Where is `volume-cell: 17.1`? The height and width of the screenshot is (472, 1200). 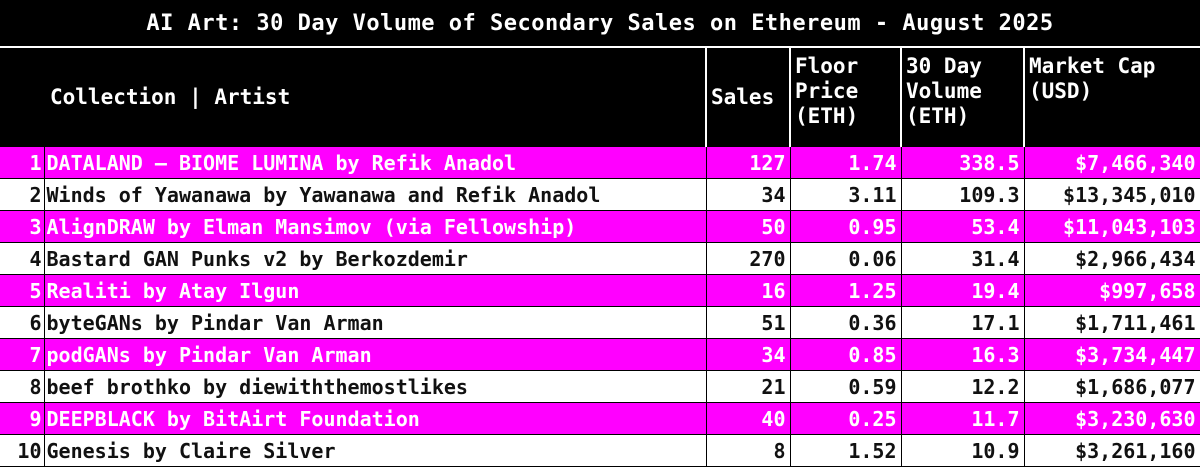
volume-cell: 17.1 is located at coordinates (962, 322).